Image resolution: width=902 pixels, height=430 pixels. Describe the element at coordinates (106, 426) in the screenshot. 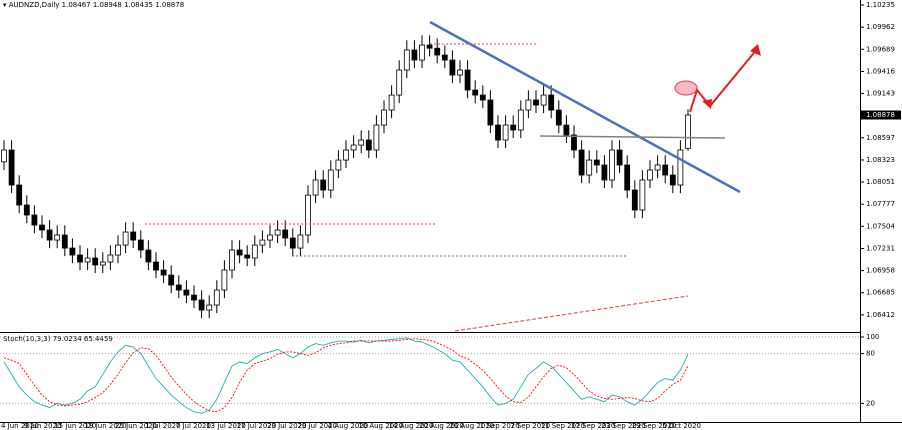

I see `x-tick-label: 19 Jun 2020` at that location.